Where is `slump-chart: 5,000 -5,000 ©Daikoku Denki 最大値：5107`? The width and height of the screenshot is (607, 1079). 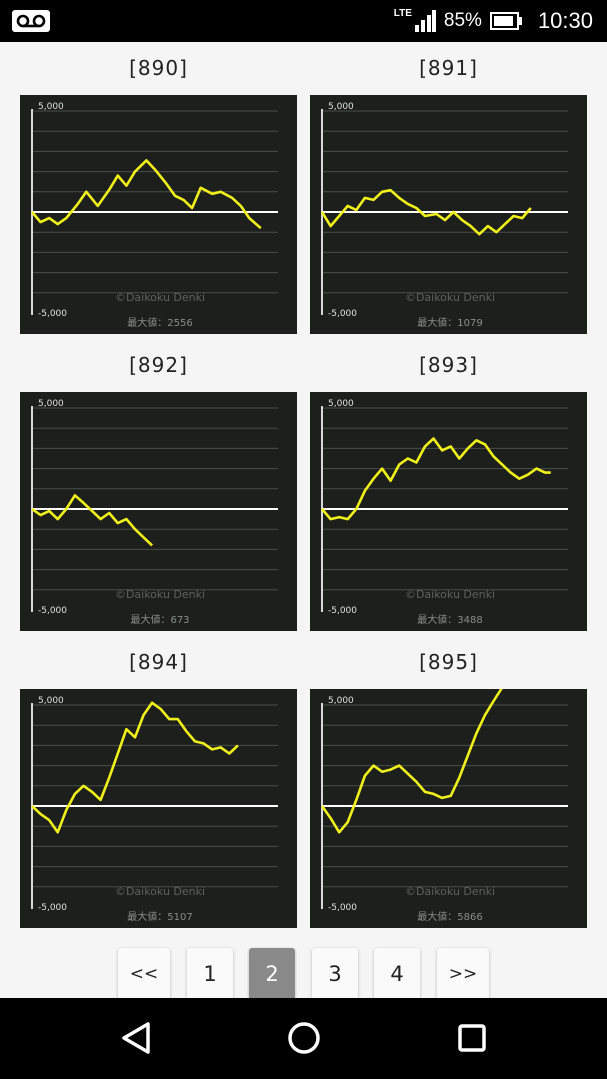
slump-chart: 5,000 -5,000 ©Daikoku Denki 最大値：5107 is located at coordinates (158, 808).